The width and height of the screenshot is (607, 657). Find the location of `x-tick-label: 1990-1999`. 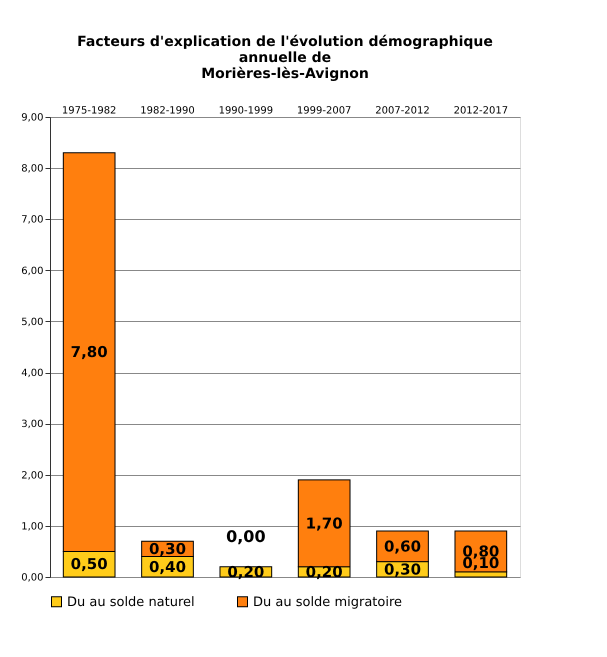

x-tick-label: 1990-1999 is located at coordinates (246, 111).